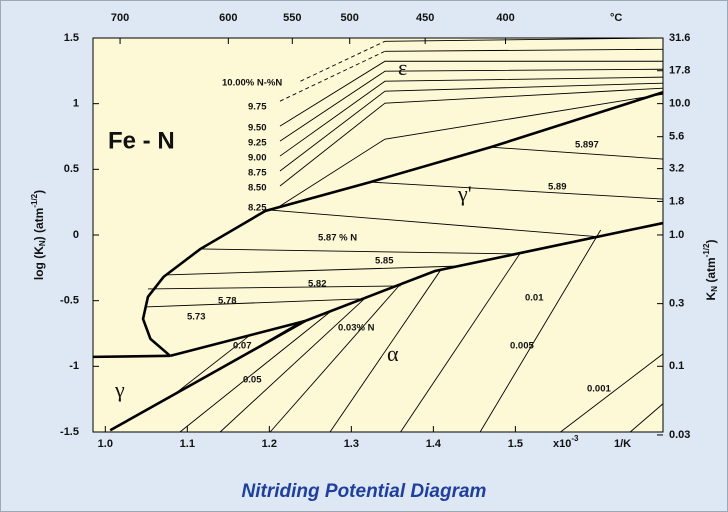  I want to click on x-tick-label: 1.1, so click(187, 444).